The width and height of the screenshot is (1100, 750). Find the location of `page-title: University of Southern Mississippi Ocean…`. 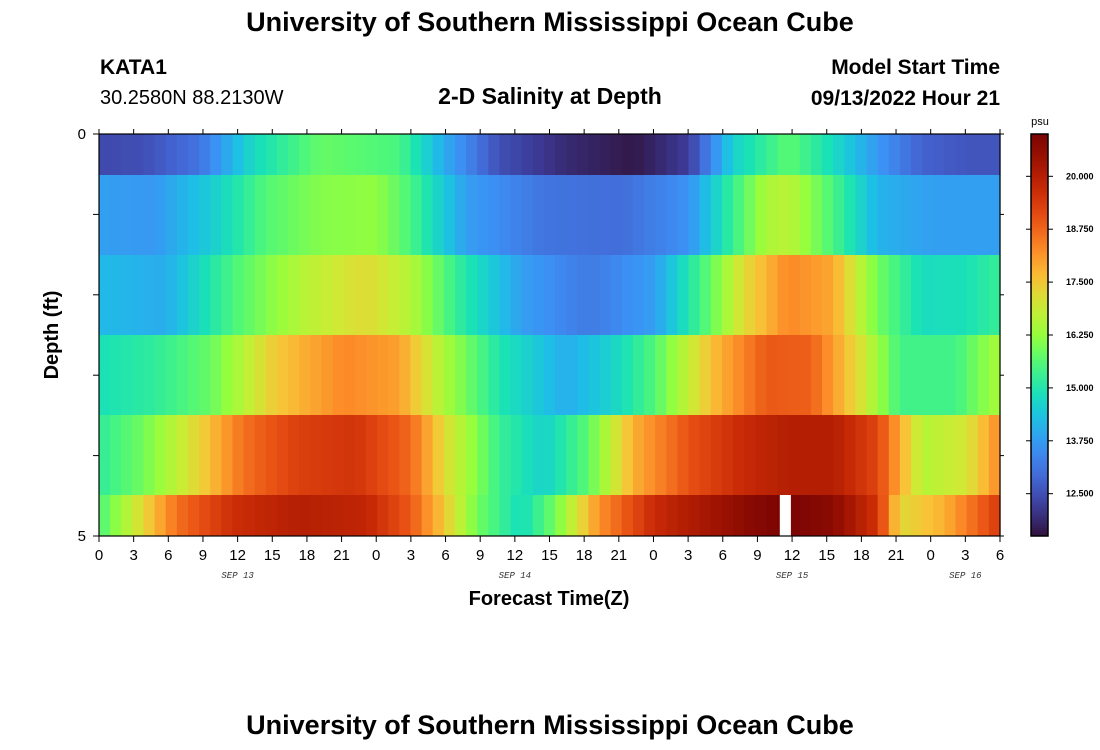

page-title: University of Southern Mississippi Ocean… is located at coordinates (550, 22).